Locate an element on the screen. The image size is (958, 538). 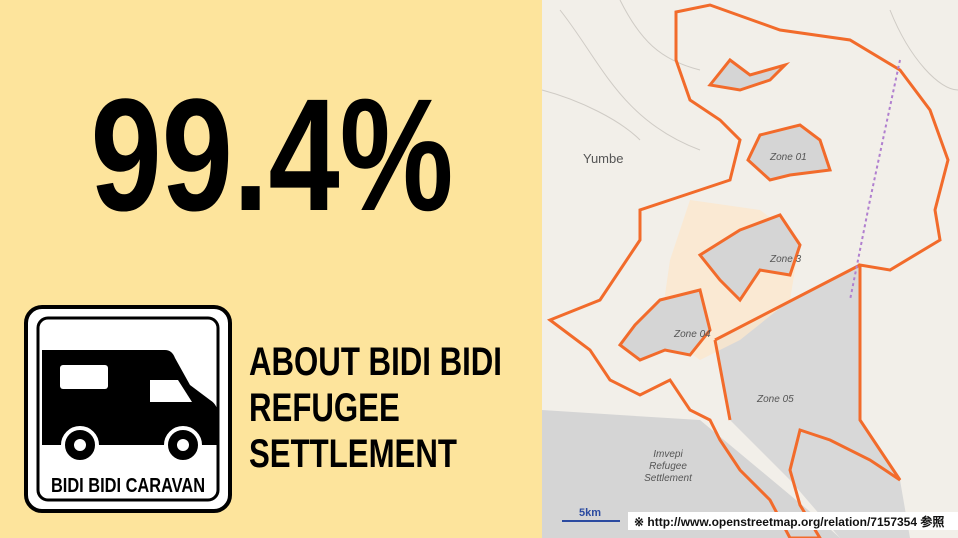
imvepi-area is located at coordinates (691, 474).